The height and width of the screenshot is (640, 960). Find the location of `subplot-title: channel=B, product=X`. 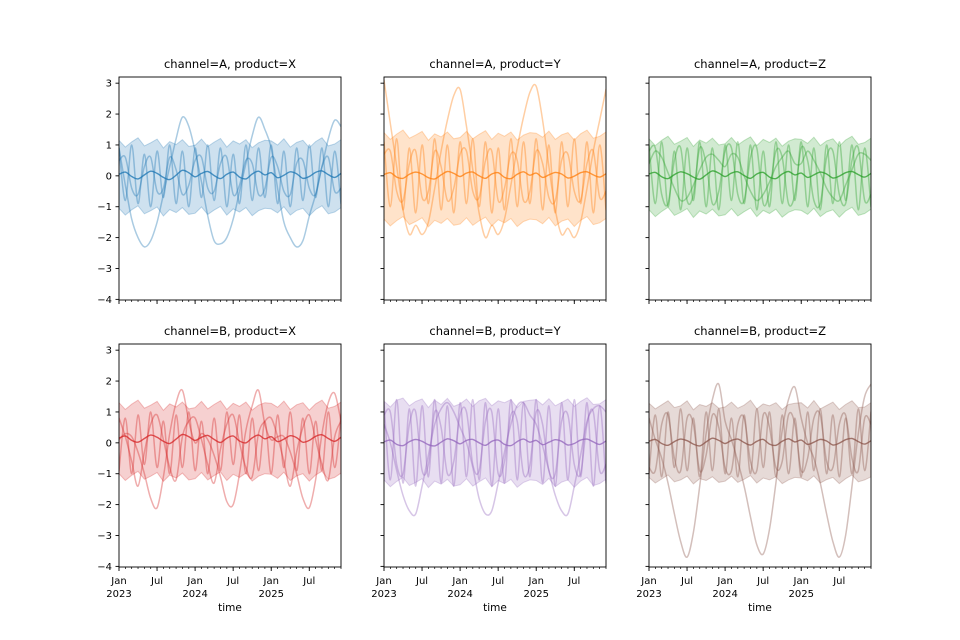

subplot-title: channel=B, product=X is located at coordinates (230, 331).